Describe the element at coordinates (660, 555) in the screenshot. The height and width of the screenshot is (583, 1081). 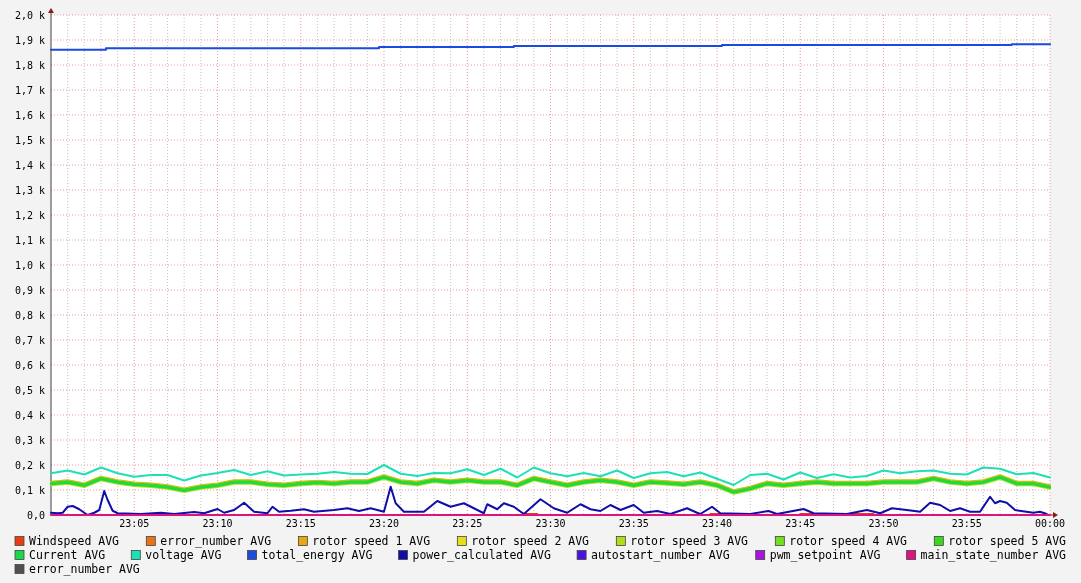
I see `legend-label: autostart_number AVG` at that location.